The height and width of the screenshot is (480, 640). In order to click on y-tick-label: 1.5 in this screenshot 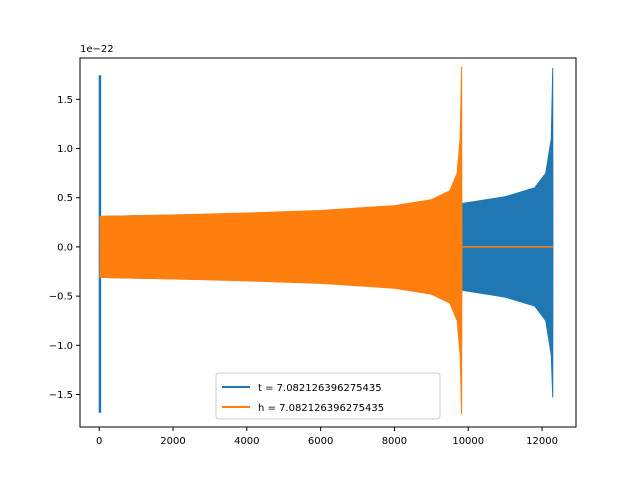, I will do `click(65, 100)`.